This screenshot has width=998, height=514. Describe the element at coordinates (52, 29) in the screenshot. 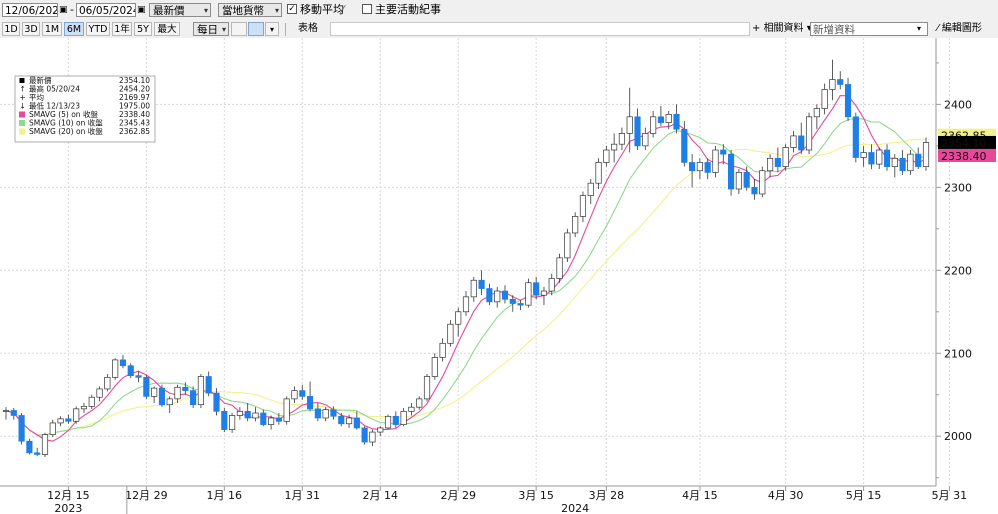

I see `range-button-1m: 1M` at that location.